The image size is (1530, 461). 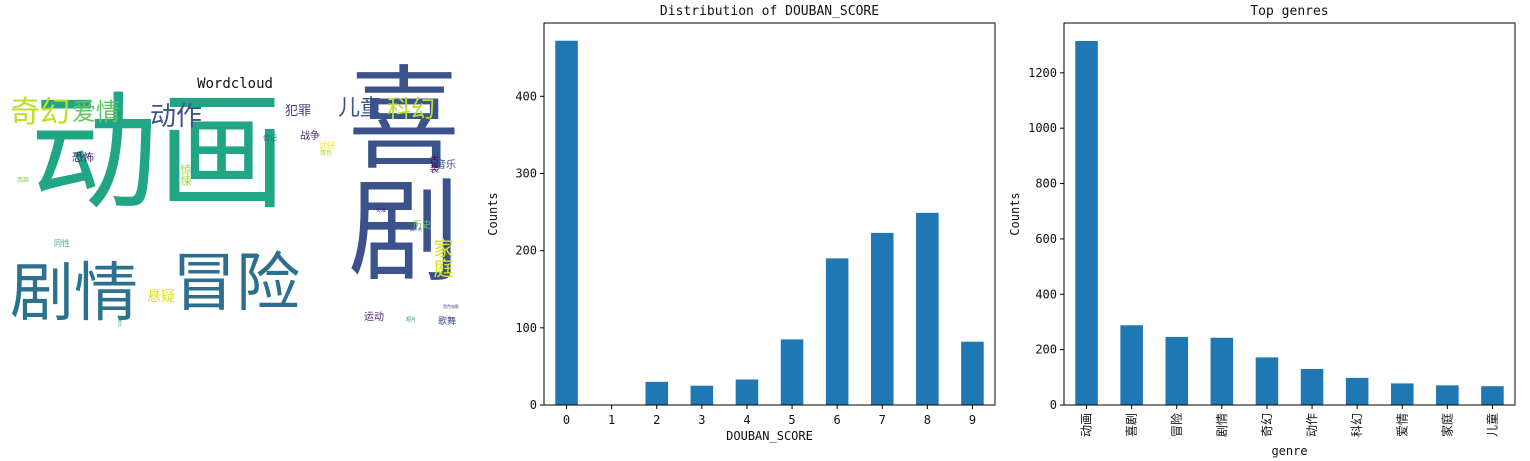 What do you see at coordinates (40, 112) in the screenshot?
I see `wordcloud-word: 奇幻` at bounding box center [40, 112].